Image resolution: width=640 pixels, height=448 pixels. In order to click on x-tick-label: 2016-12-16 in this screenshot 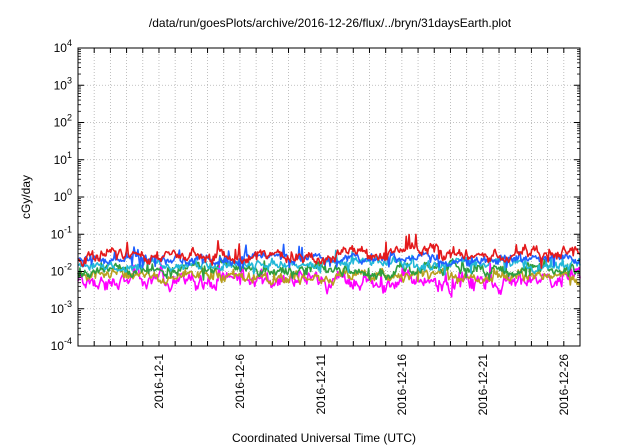, I will do `click(402, 385)`.